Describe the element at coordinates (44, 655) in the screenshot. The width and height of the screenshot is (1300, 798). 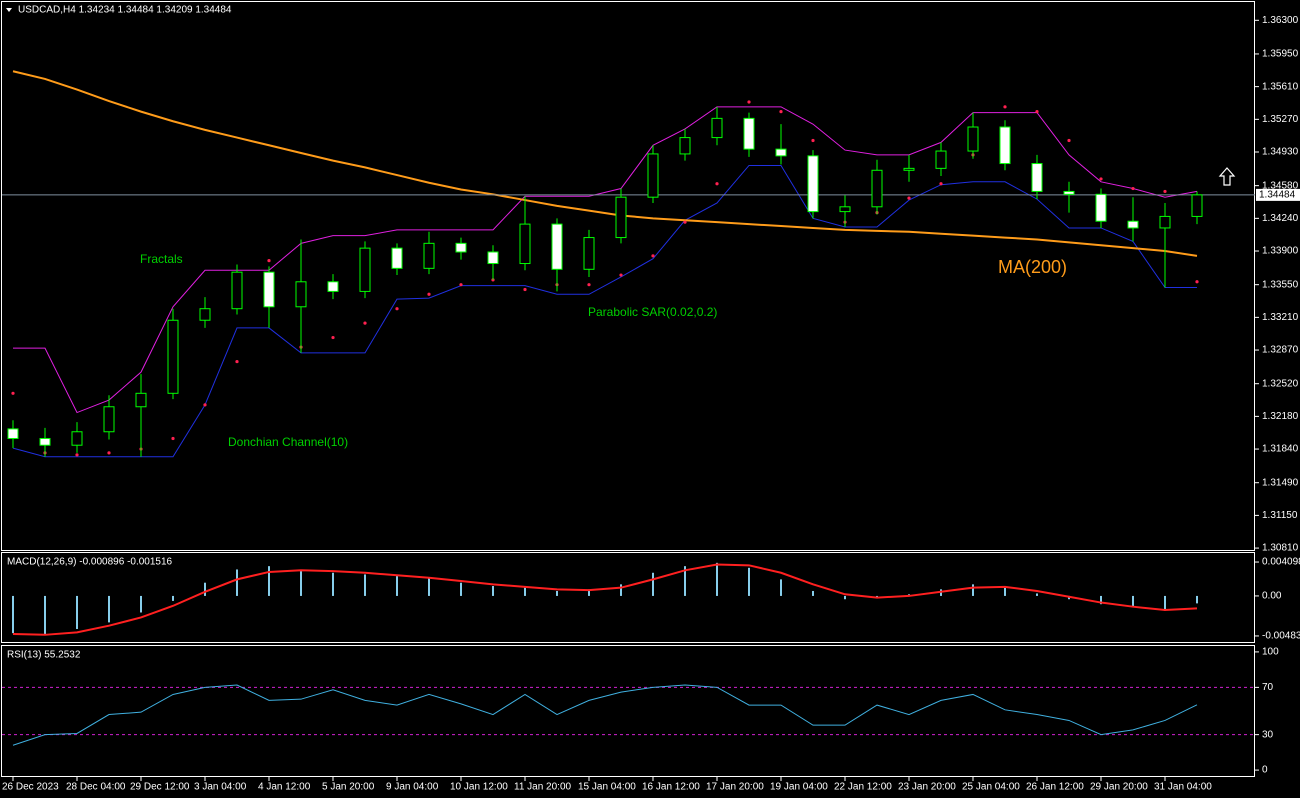
I see `rsi-title: RSI(13) 55.2532` at that location.